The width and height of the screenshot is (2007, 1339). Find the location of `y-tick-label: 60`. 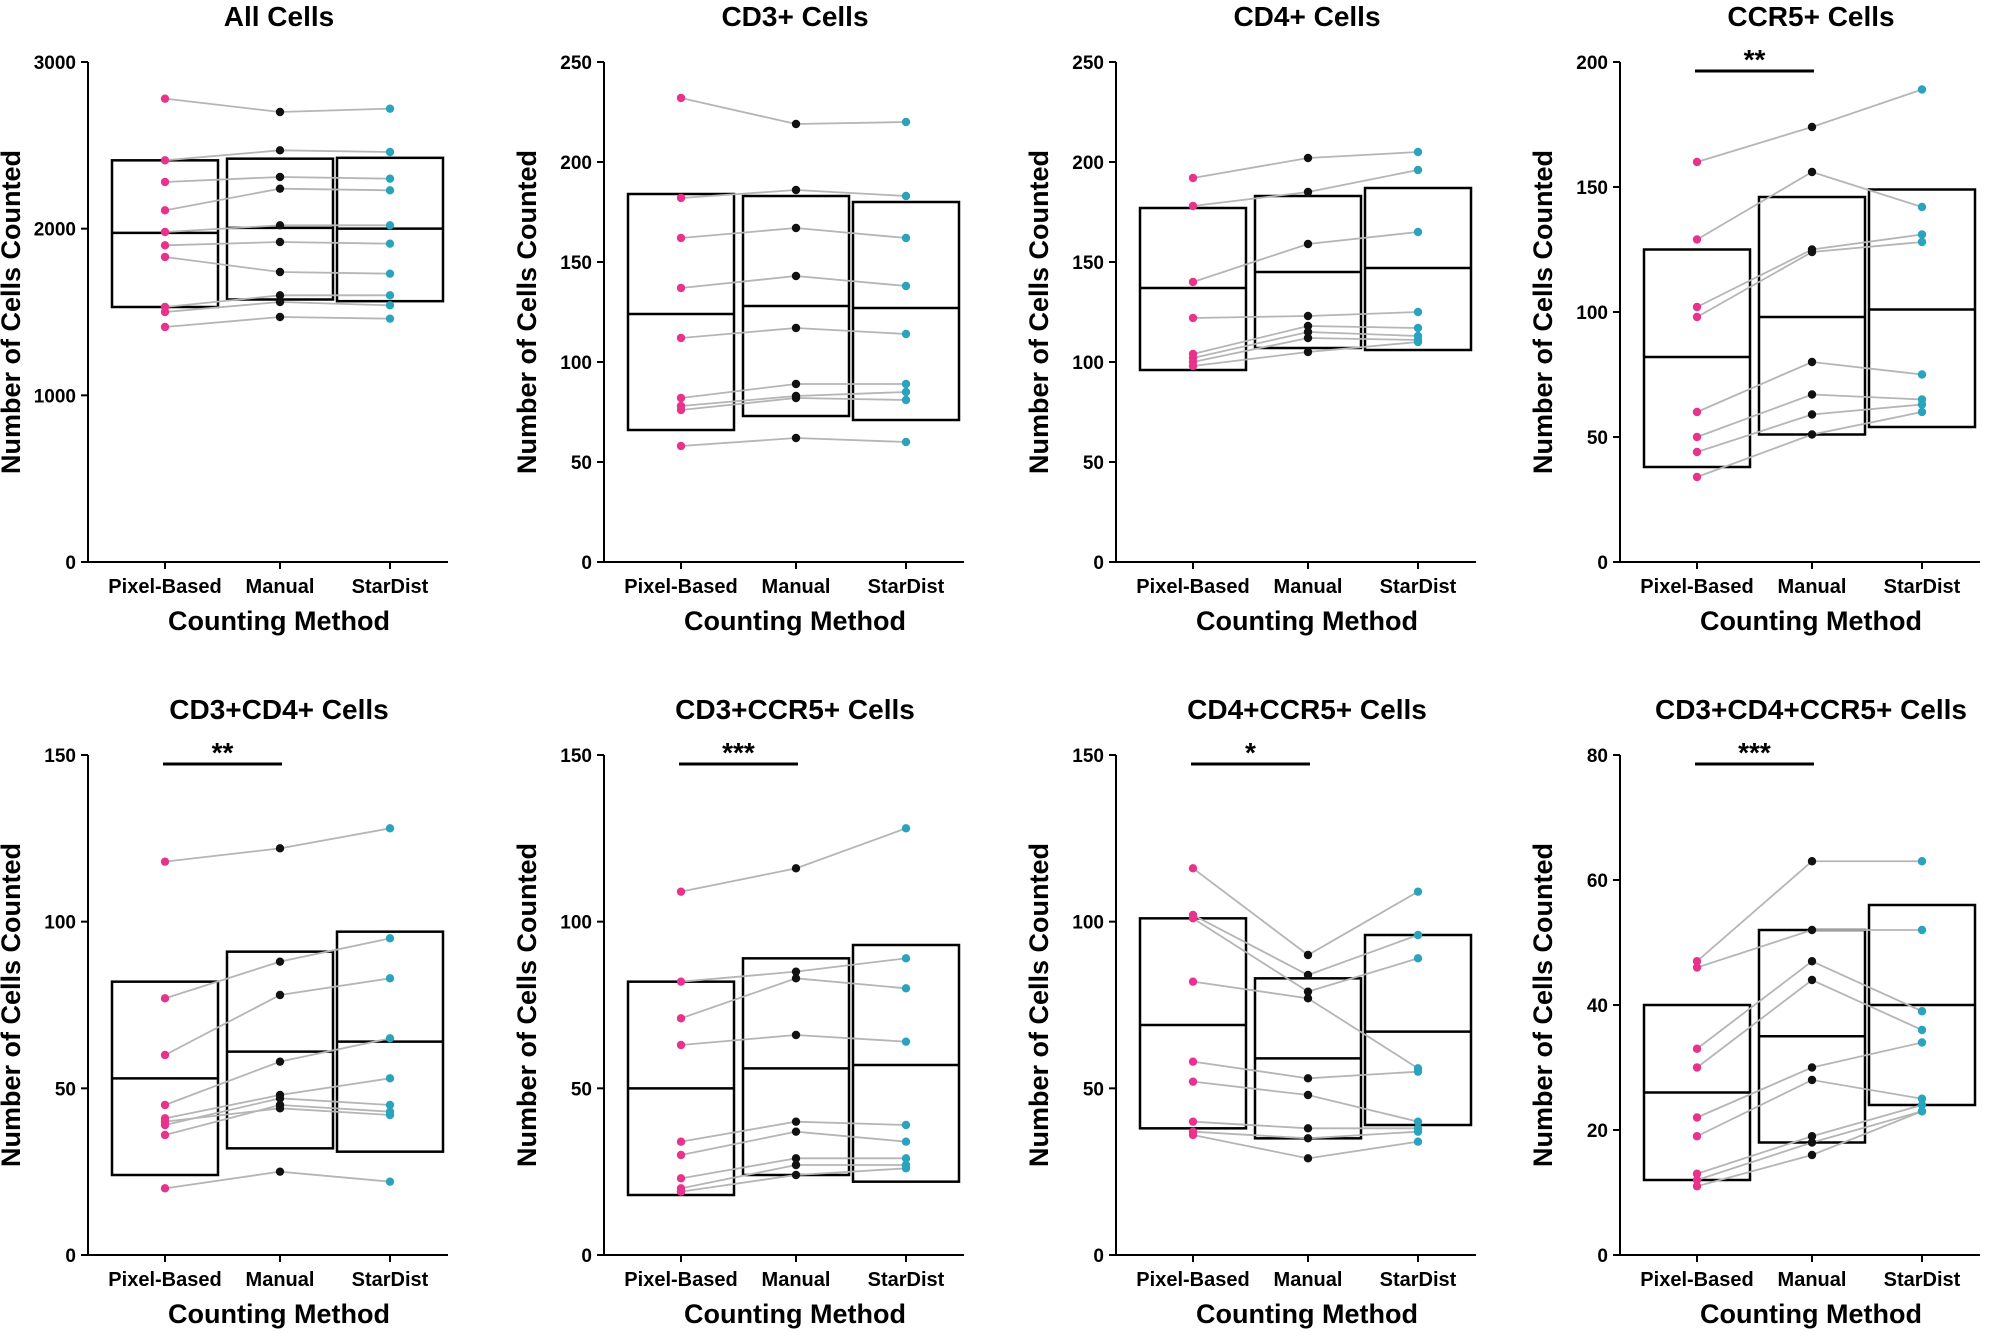

y-tick-label: 60 is located at coordinates (1597, 881).